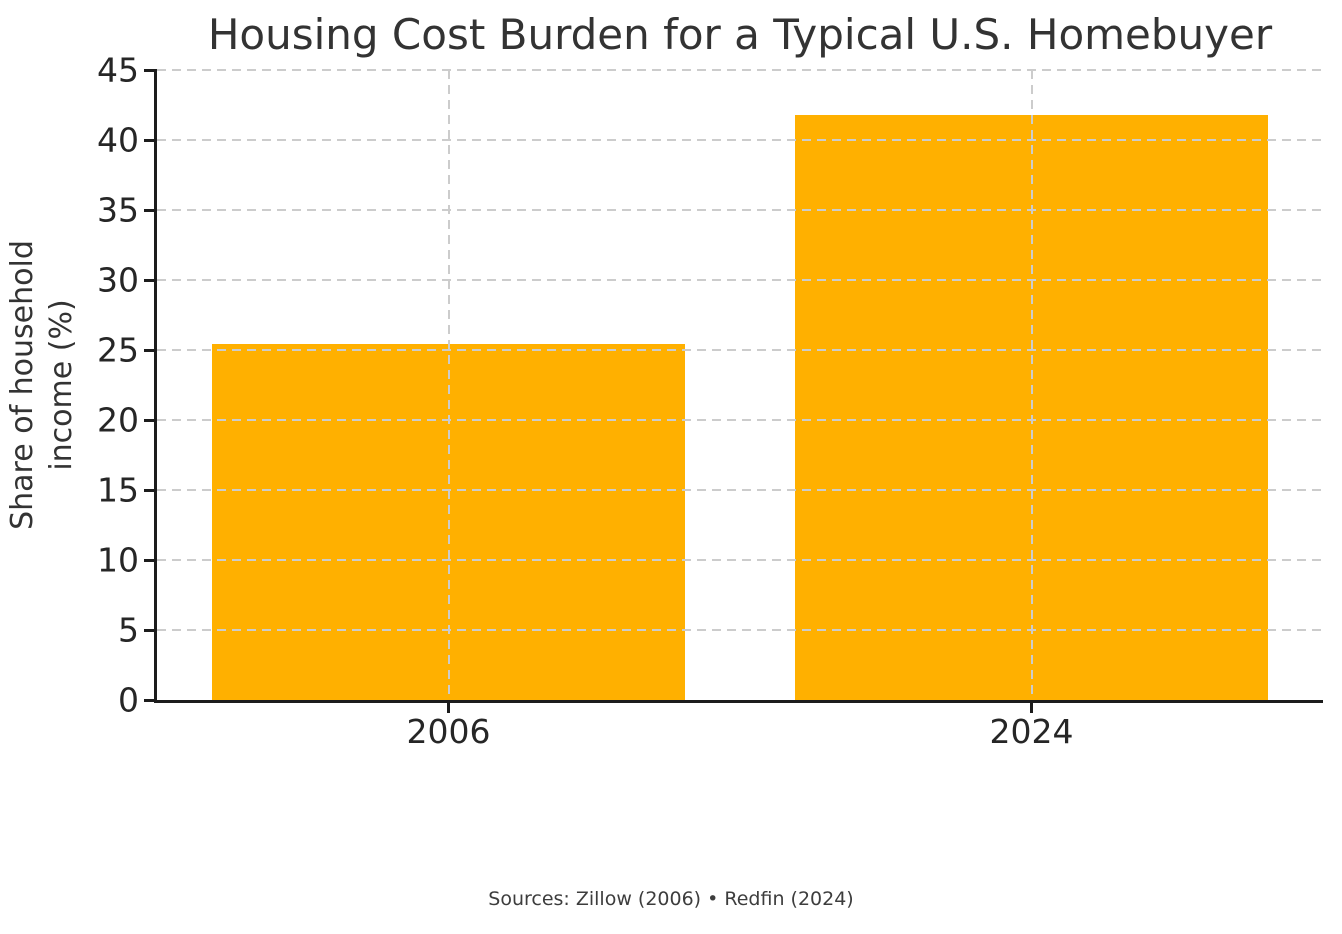  Describe the element at coordinates (118, 280) in the screenshot. I see `y-tick-label-30: 30` at that location.